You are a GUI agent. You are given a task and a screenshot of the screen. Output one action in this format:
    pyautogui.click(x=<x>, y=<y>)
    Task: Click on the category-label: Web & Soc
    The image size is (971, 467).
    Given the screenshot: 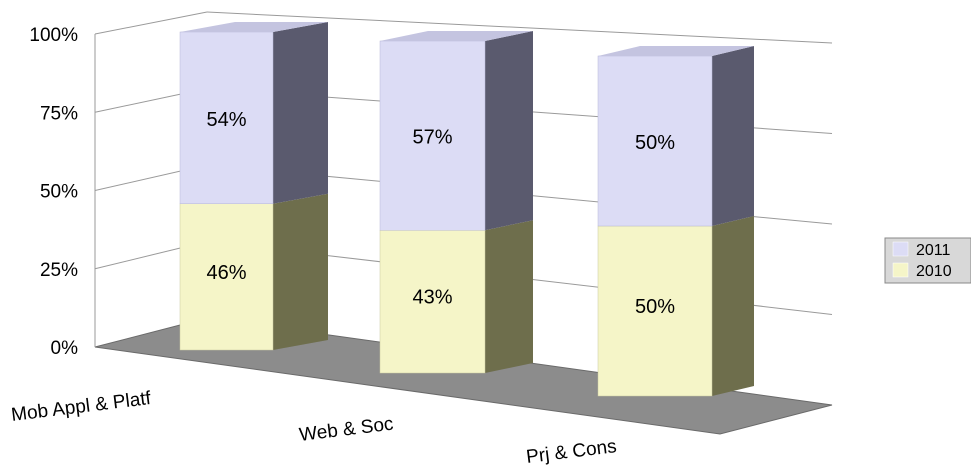 What is the action you would take?
    pyautogui.click(x=346, y=430)
    